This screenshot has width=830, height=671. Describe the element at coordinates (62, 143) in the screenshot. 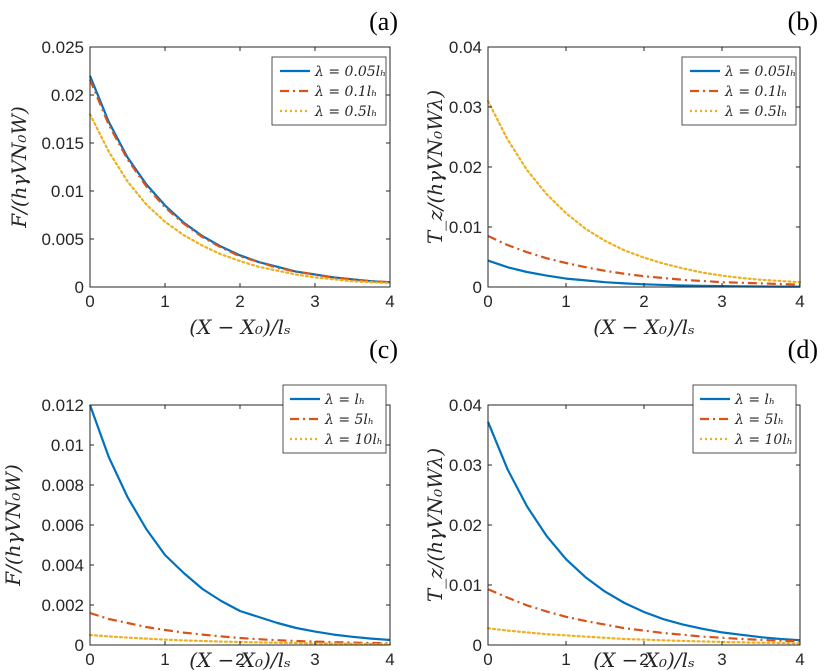

I see `y-tick-label: 0.015` at that location.